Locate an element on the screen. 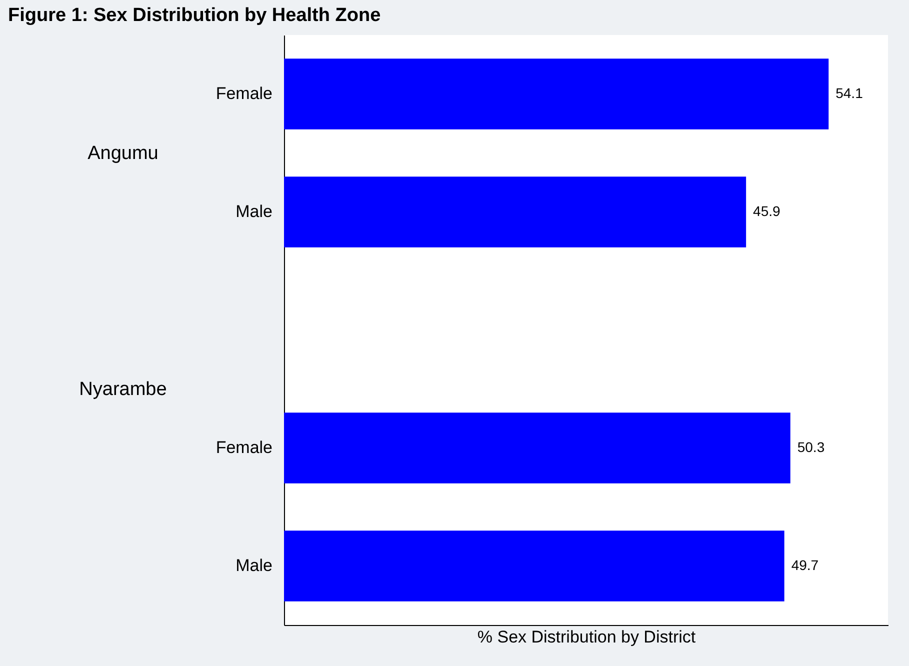 This screenshot has width=909, height=666. data-label: 45.9 is located at coordinates (767, 211).